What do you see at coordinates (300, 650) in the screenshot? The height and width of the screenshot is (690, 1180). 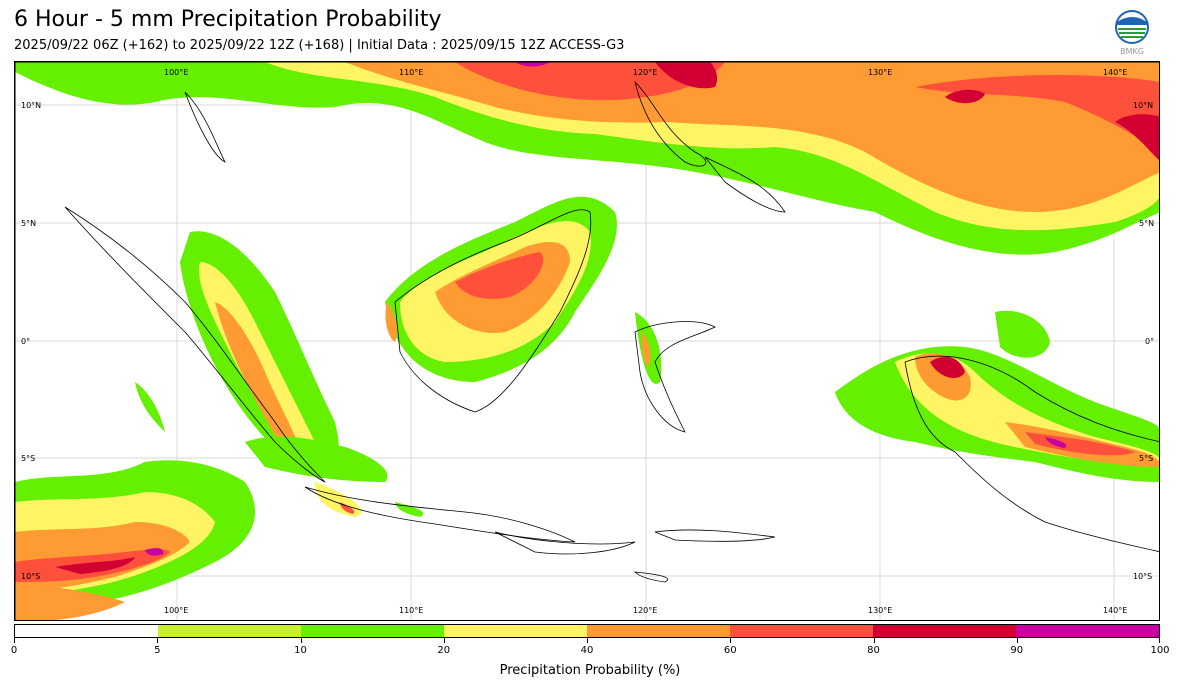 I see `colorbar-tick-label: 10` at bounding box center [300, 650].